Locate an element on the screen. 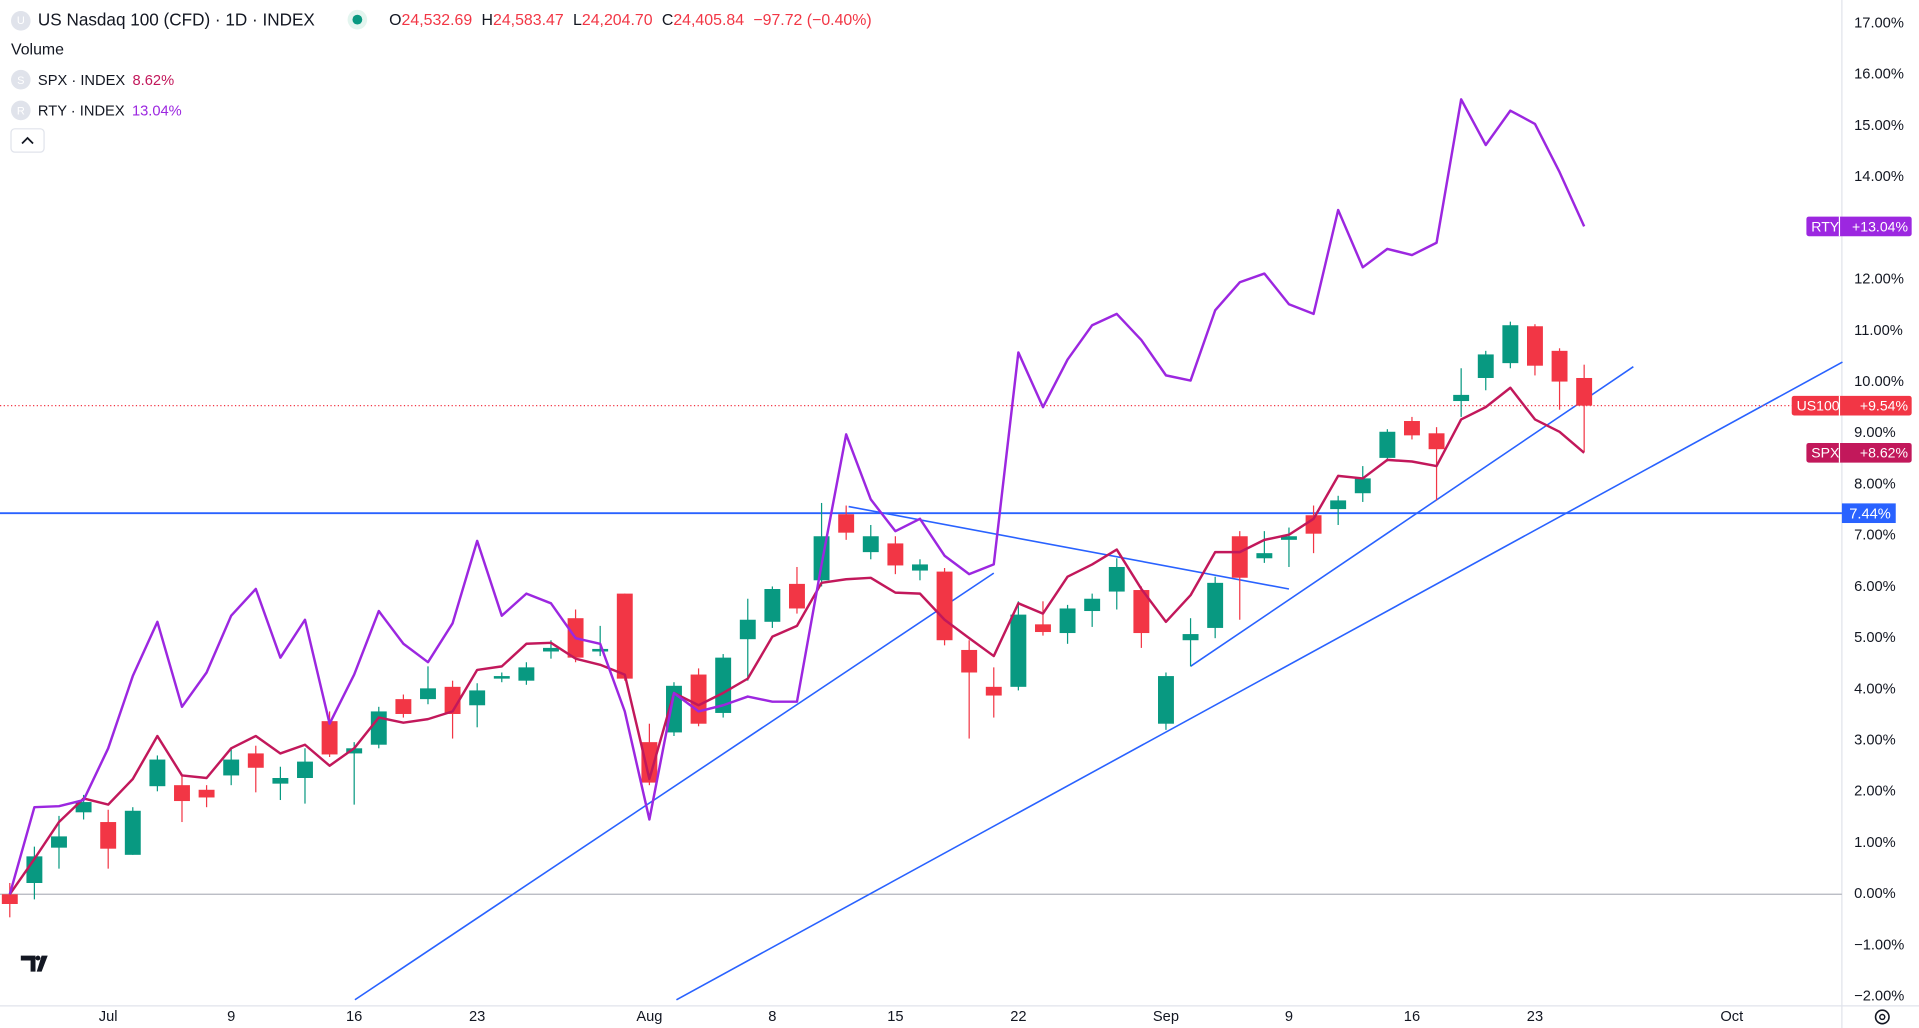 Image resolution: width=1919 pixels, height=1028 pixels. legend-value: 13.04% is located at coordinates (157, 112).